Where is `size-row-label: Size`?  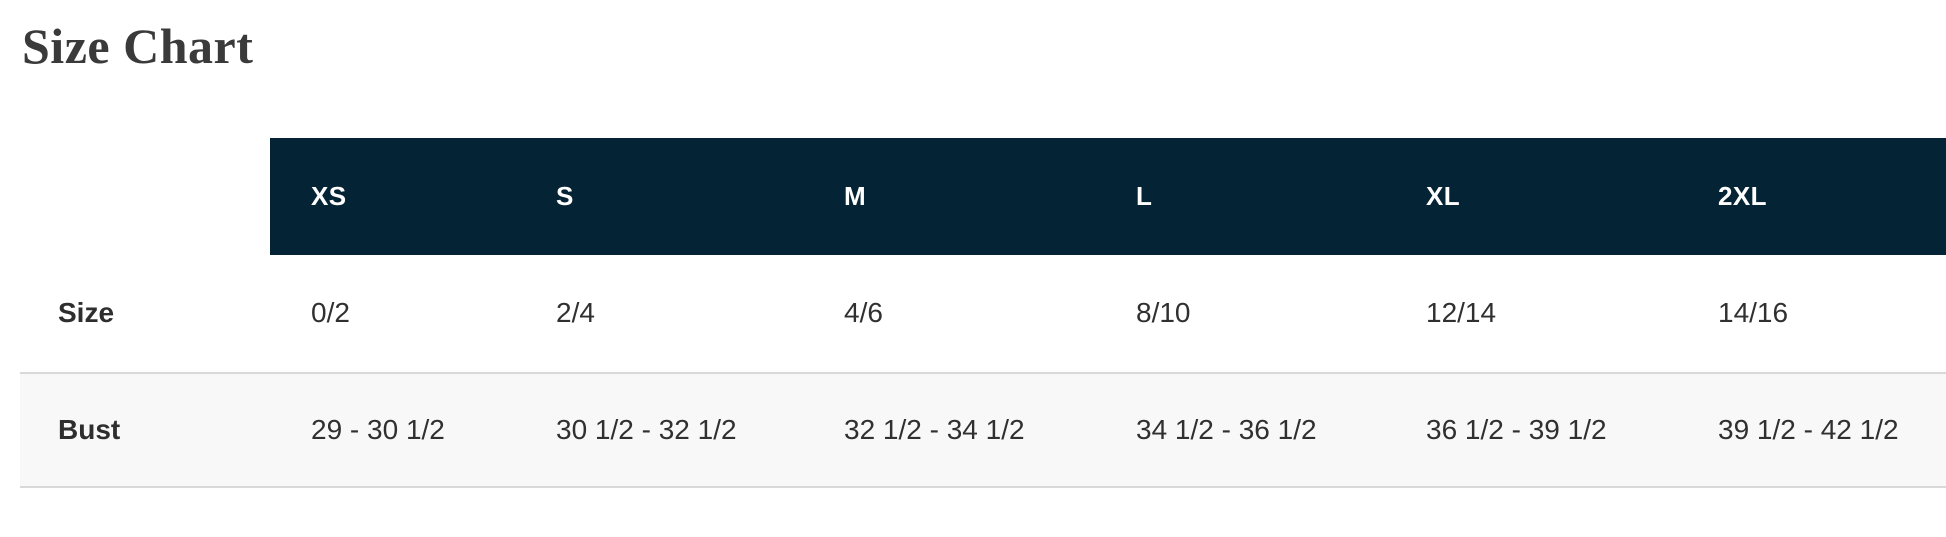
size-row-label: Size is located at coordinates (86, 312).